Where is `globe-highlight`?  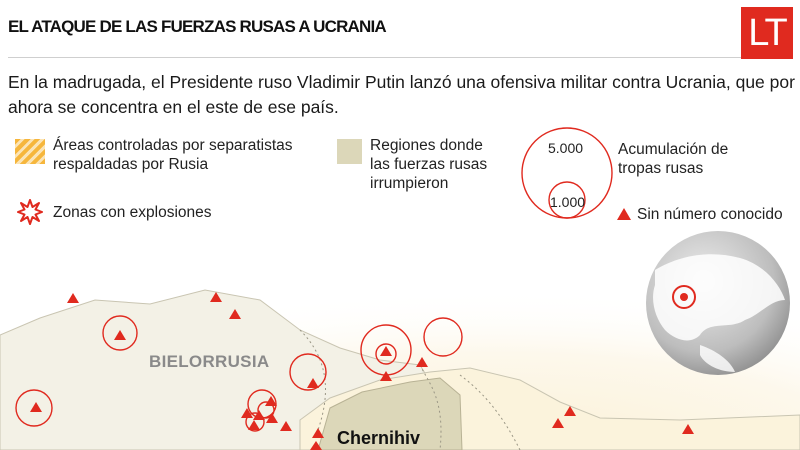
globe-highlight is located at coordinates (684, 297).